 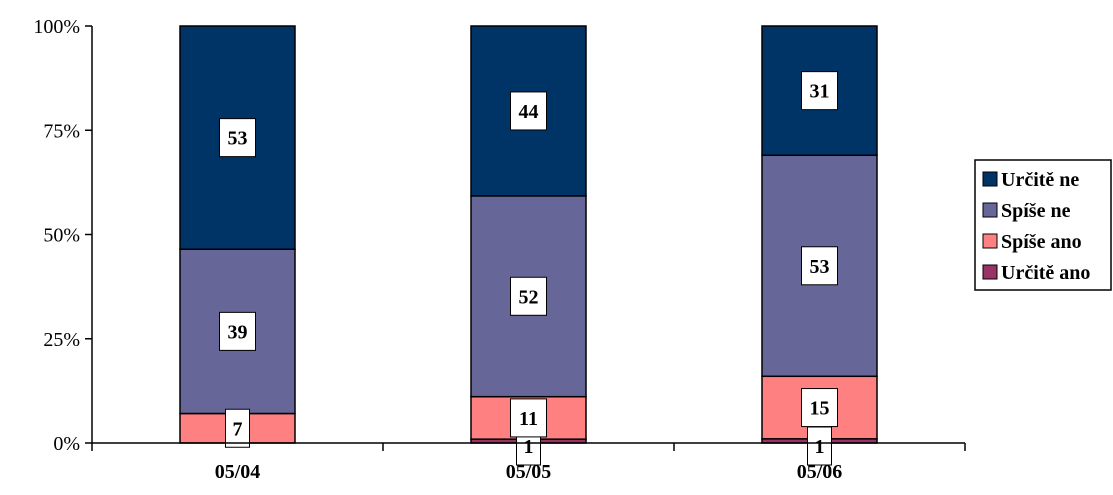 I want to click on data-label: 39, so click(x=237, y=331).